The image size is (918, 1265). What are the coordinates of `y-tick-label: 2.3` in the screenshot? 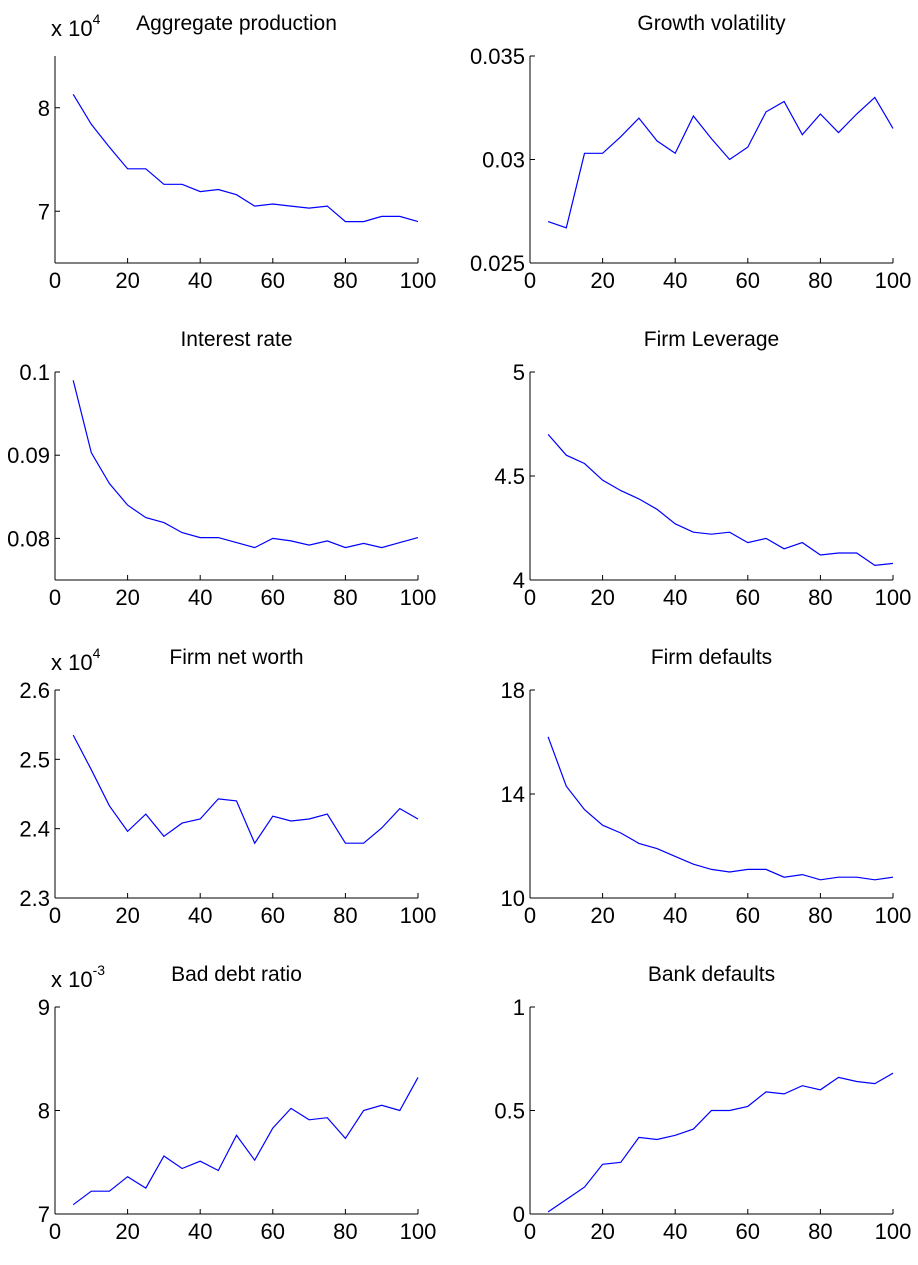 It's located at (34, 898).